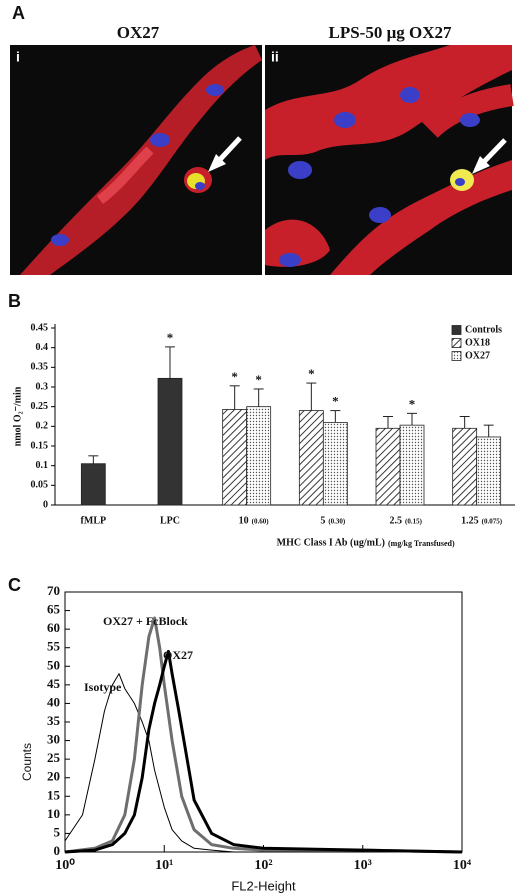 Image resolution: width=520 pixels, height=896 pixels. What do you see at coordinates (54, 720) in the screenshot?
I see `y-tick-label: 35` at bounding box center [54, 720].